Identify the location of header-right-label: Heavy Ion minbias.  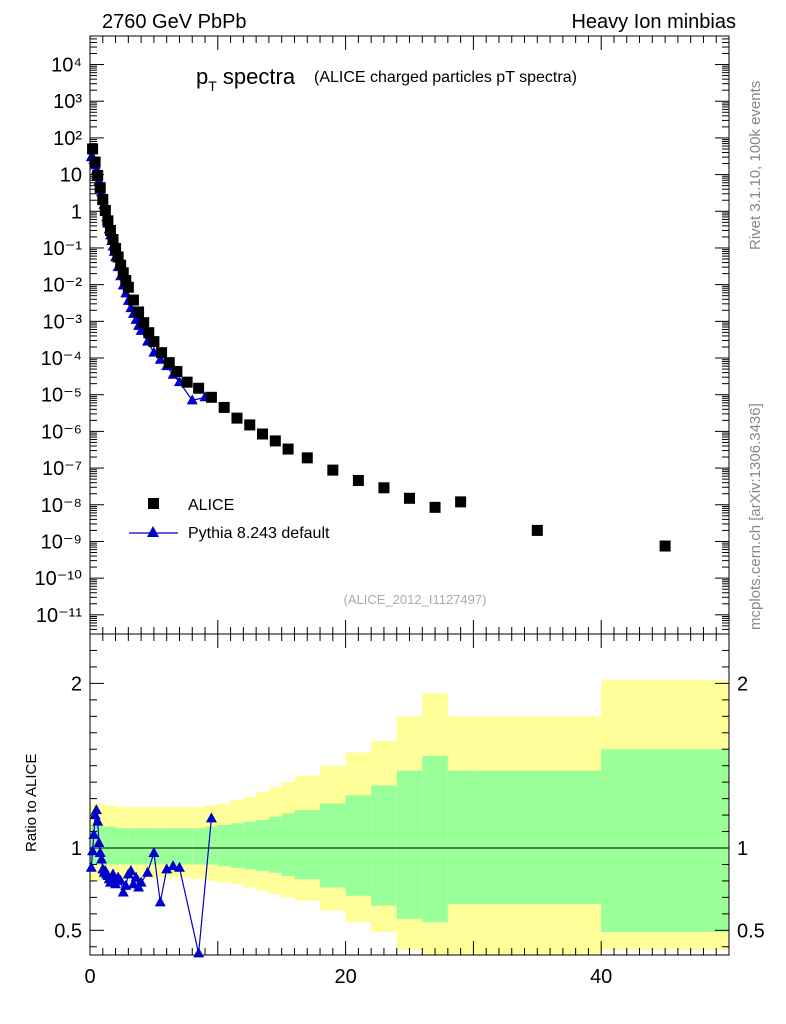
(653, 22).